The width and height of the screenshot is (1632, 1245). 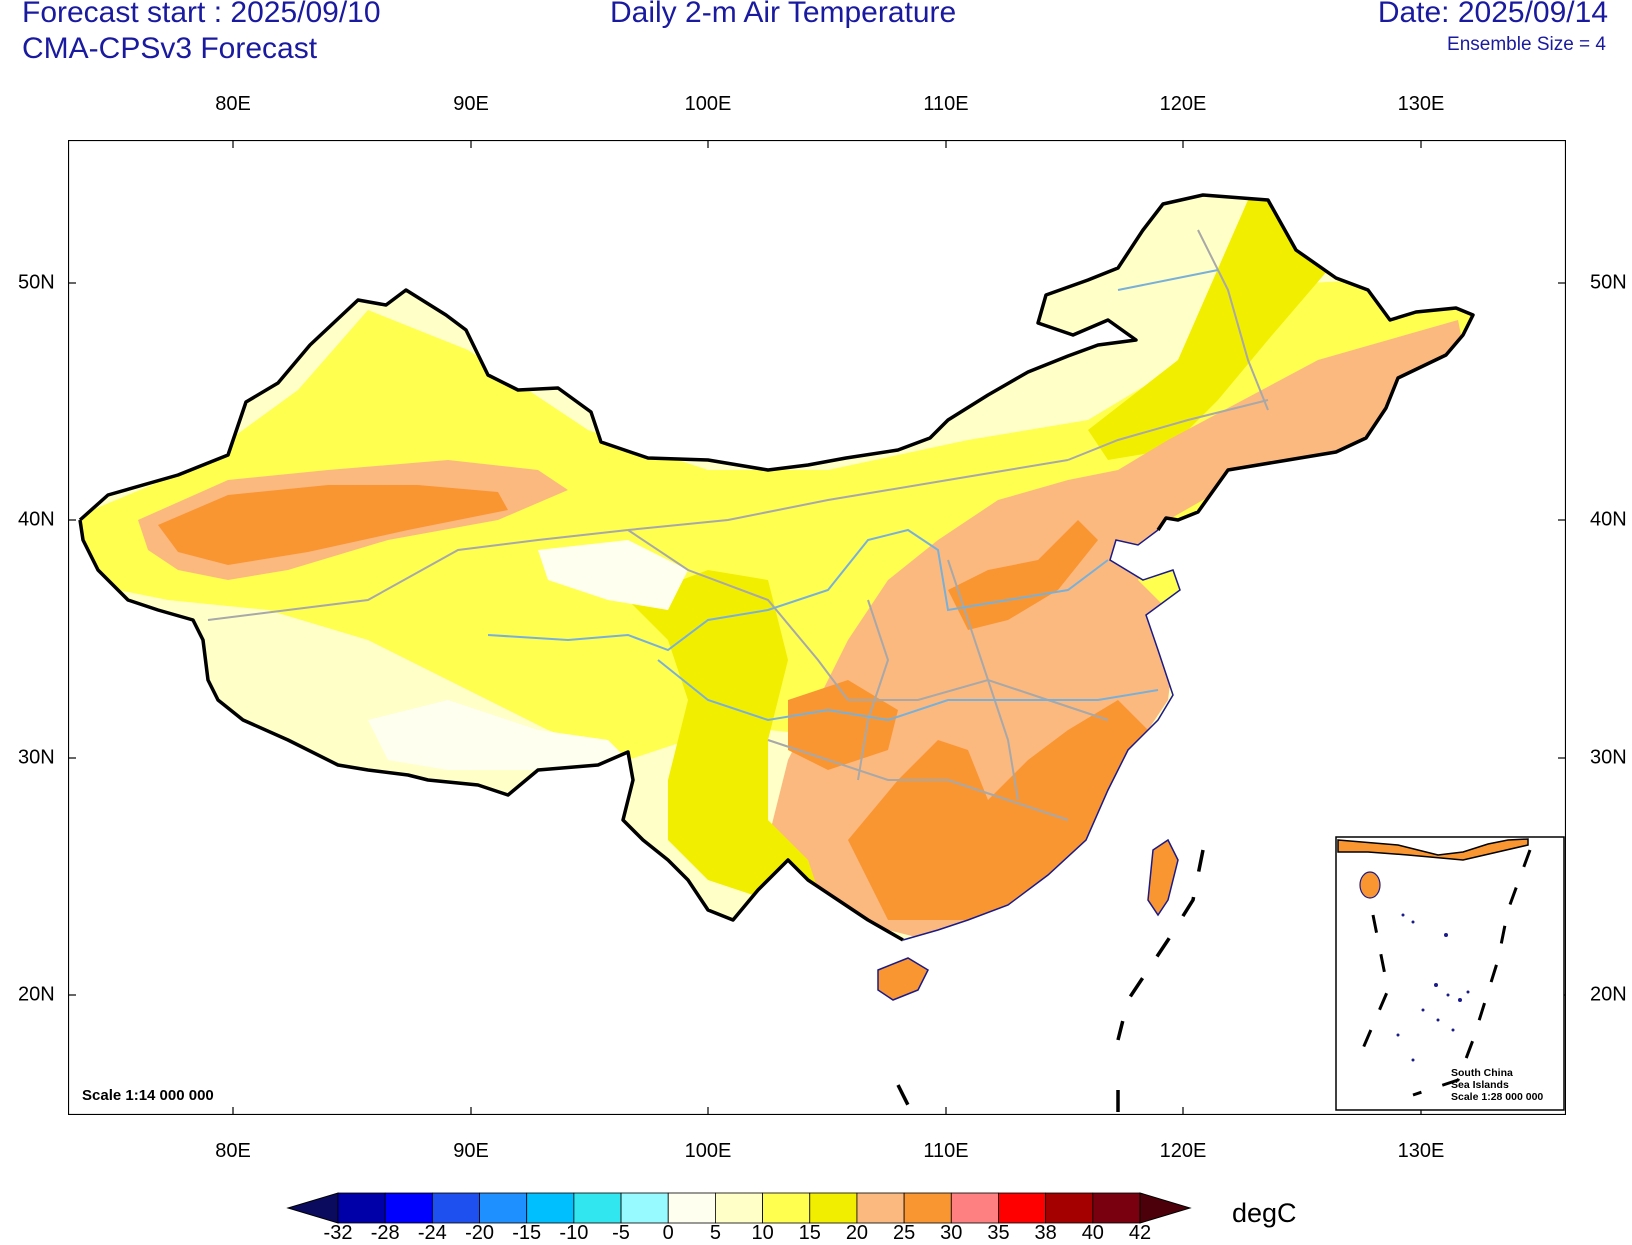 What do you see at coordinates (1183, 1151) in the screenshot?
I see `lon-label-bottom: 120E` at bounding box center [1183, 1151].